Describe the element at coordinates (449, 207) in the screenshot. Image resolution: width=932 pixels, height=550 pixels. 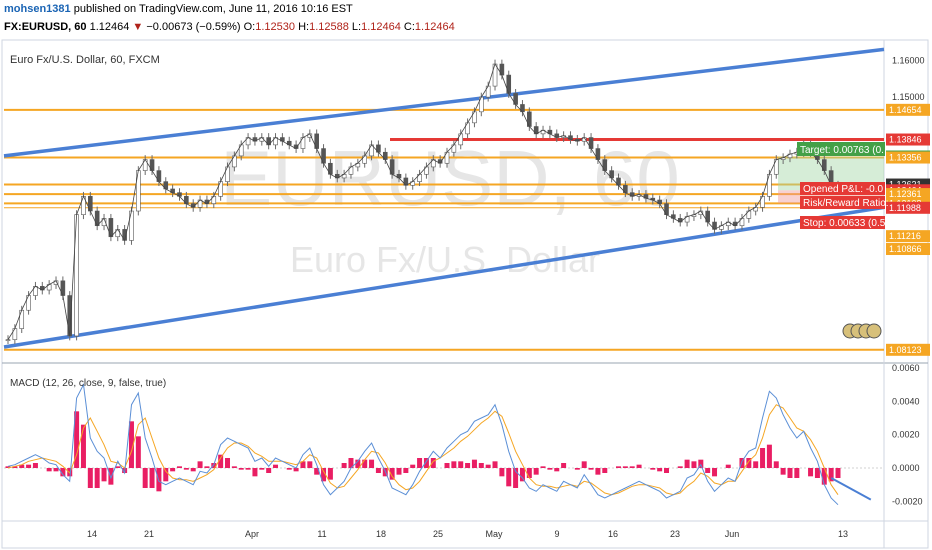
I see `watermark: EURUSD, 60 Euro Fx/U.S. Dollar` at that location.